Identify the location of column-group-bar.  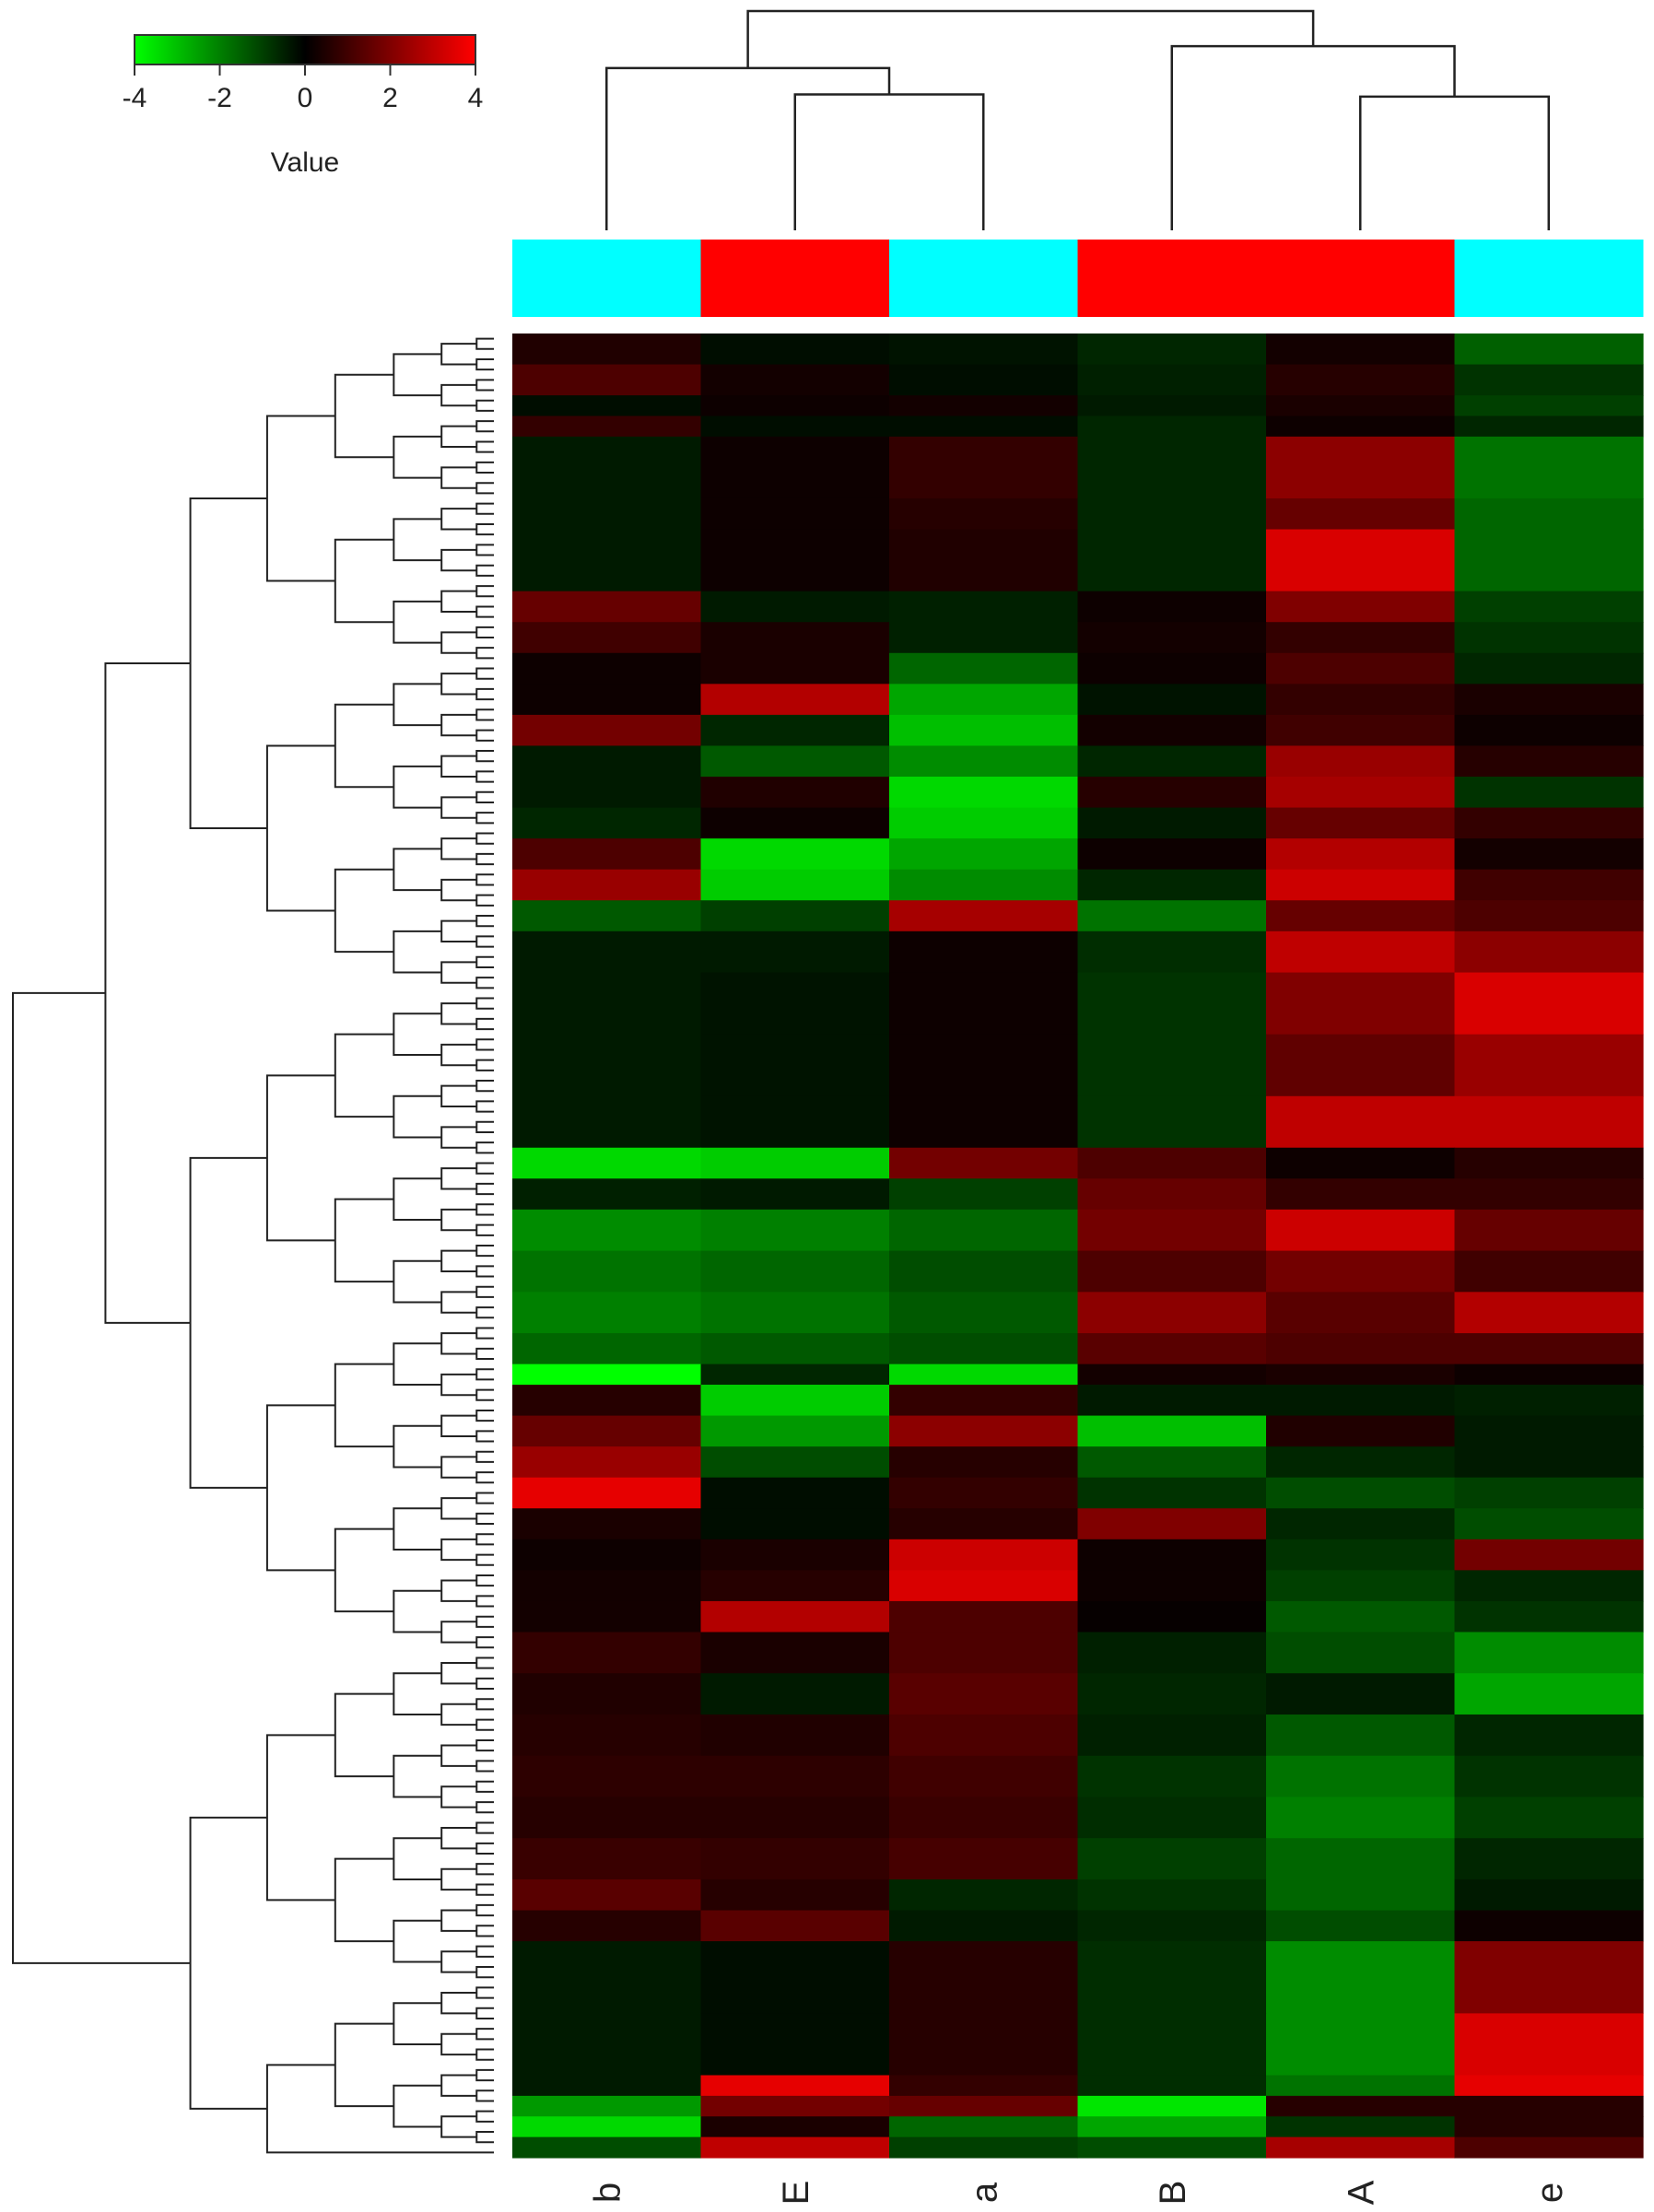
(1078, 279).